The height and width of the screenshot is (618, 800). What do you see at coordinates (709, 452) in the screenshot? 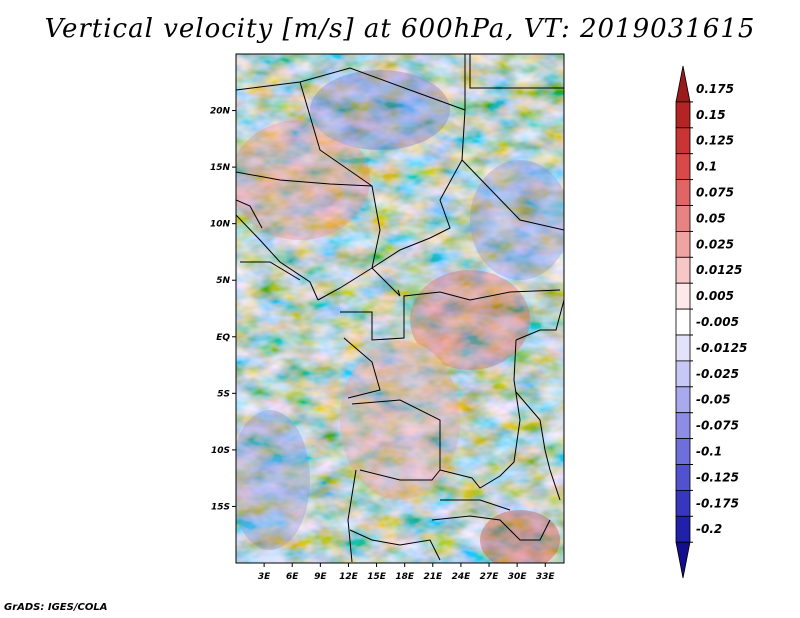
I see `colorbar-label: -0.1` at bounding box center [709, 452].